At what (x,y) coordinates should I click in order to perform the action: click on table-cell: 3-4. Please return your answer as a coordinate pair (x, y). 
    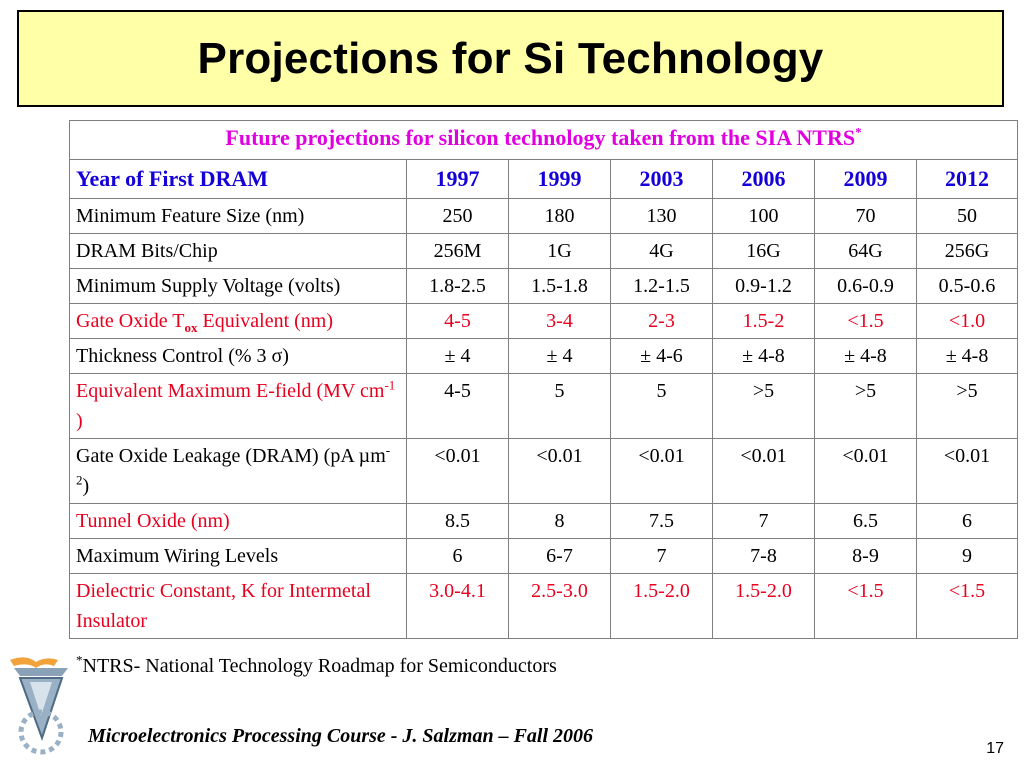
    Looking at the image, I should click on (559, 321).